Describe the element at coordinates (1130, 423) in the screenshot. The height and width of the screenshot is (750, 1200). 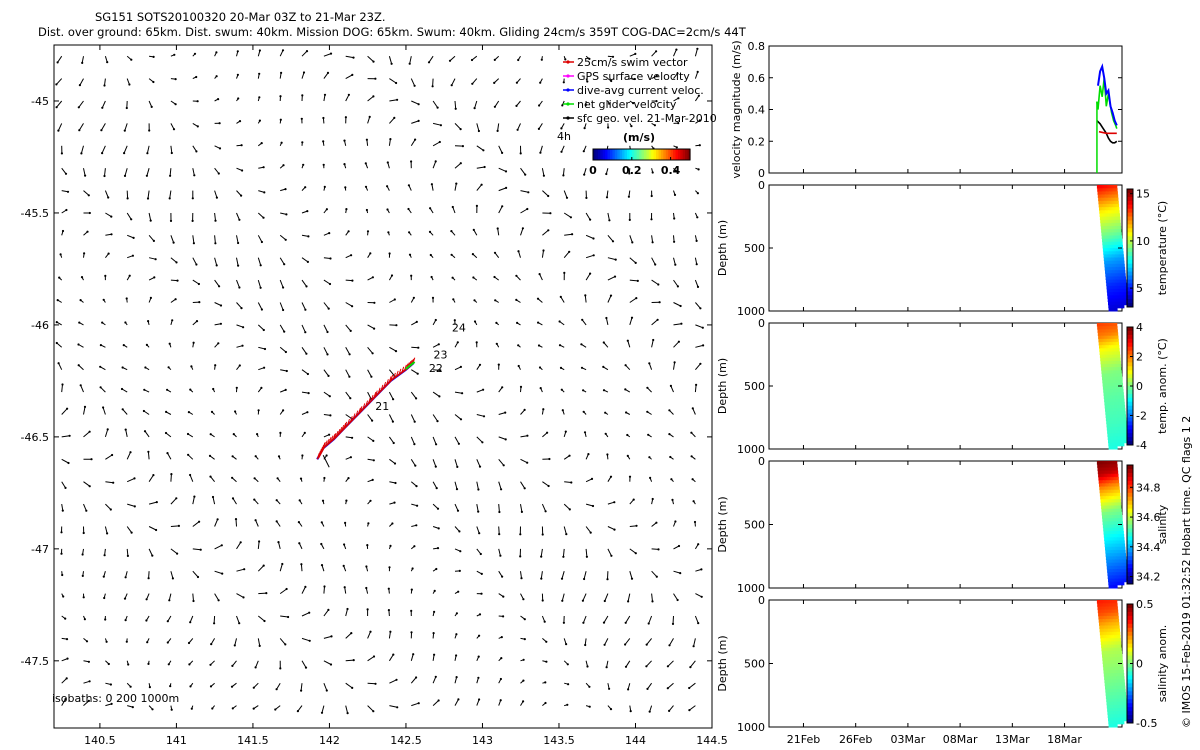
I see `temp_anom-cbar-cell` at that location.